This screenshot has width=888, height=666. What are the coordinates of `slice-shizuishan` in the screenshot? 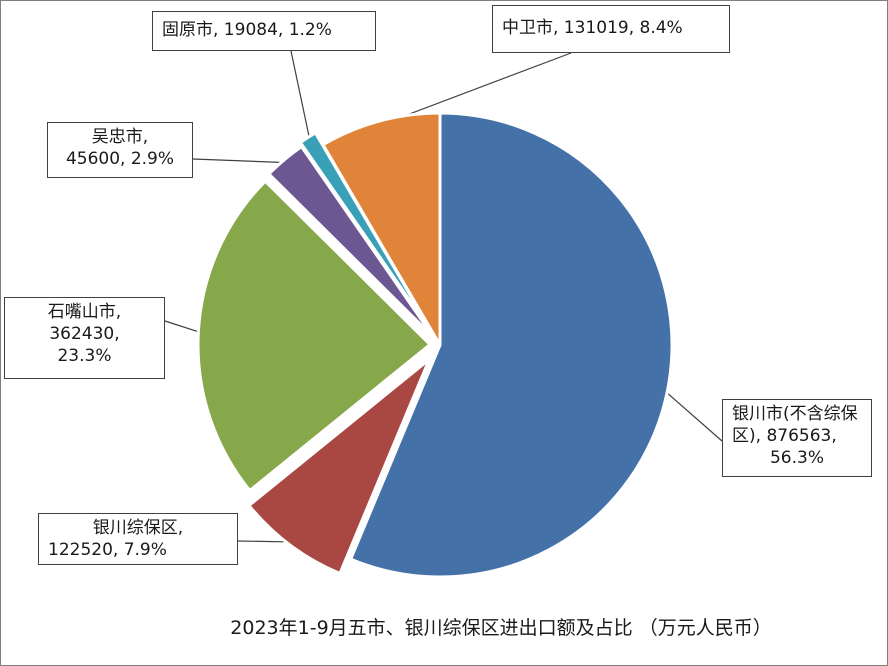 It's located at (314, 336).